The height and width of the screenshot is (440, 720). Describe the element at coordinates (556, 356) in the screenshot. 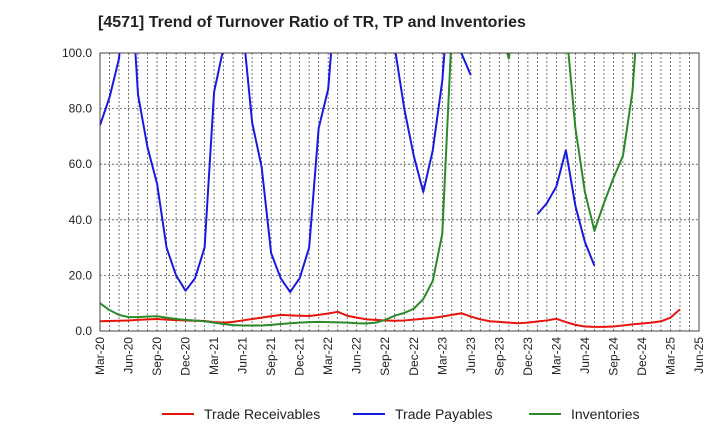

I see `x-tick-label: Mar-24` at that location.